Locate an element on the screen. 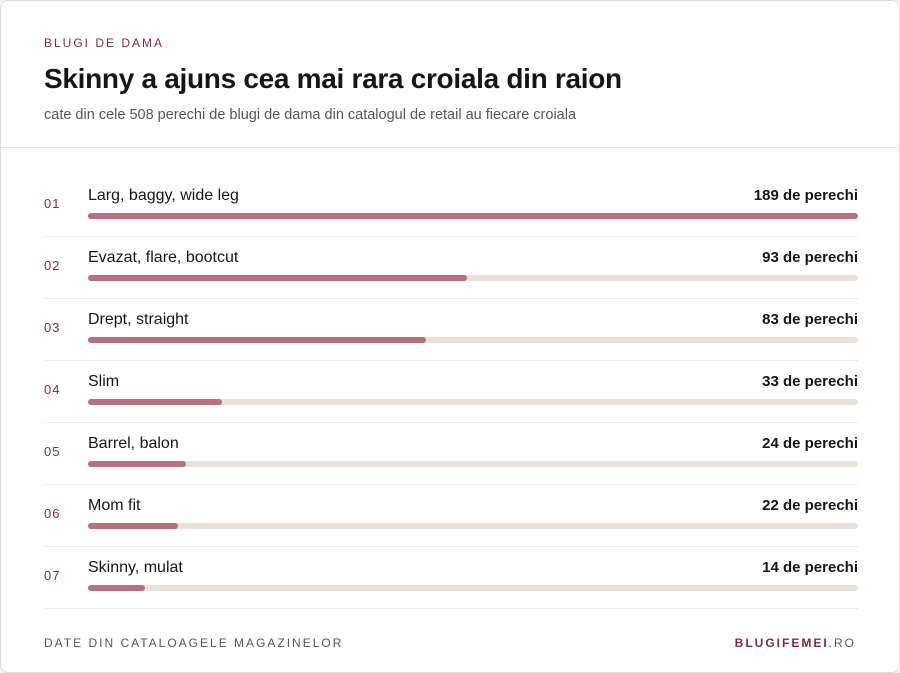 Image resolution: width=900 pixels, height=673 pixels. brand-name: BLUGIFEMEI is located at coordinates (781, 643).